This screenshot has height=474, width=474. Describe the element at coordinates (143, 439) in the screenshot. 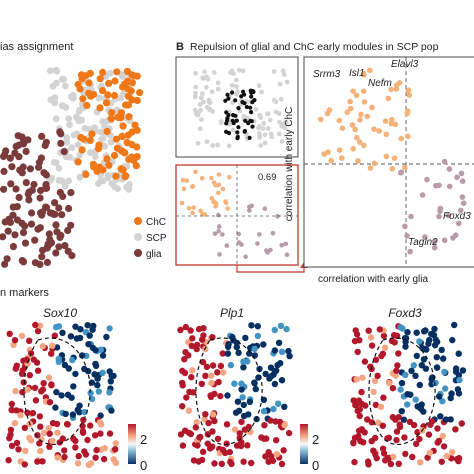

I see `colorbar-1-max: 2` at that location.